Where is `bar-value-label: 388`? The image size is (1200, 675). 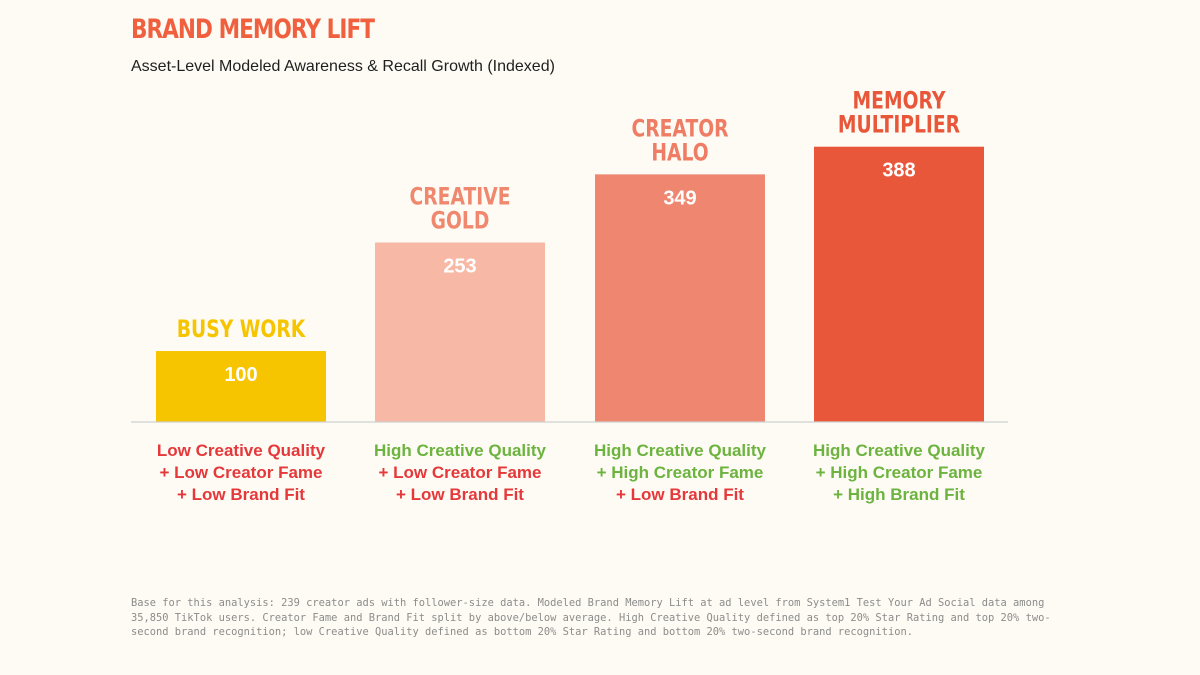 bar-value-label: 388 is located at coordinates (898, 171).